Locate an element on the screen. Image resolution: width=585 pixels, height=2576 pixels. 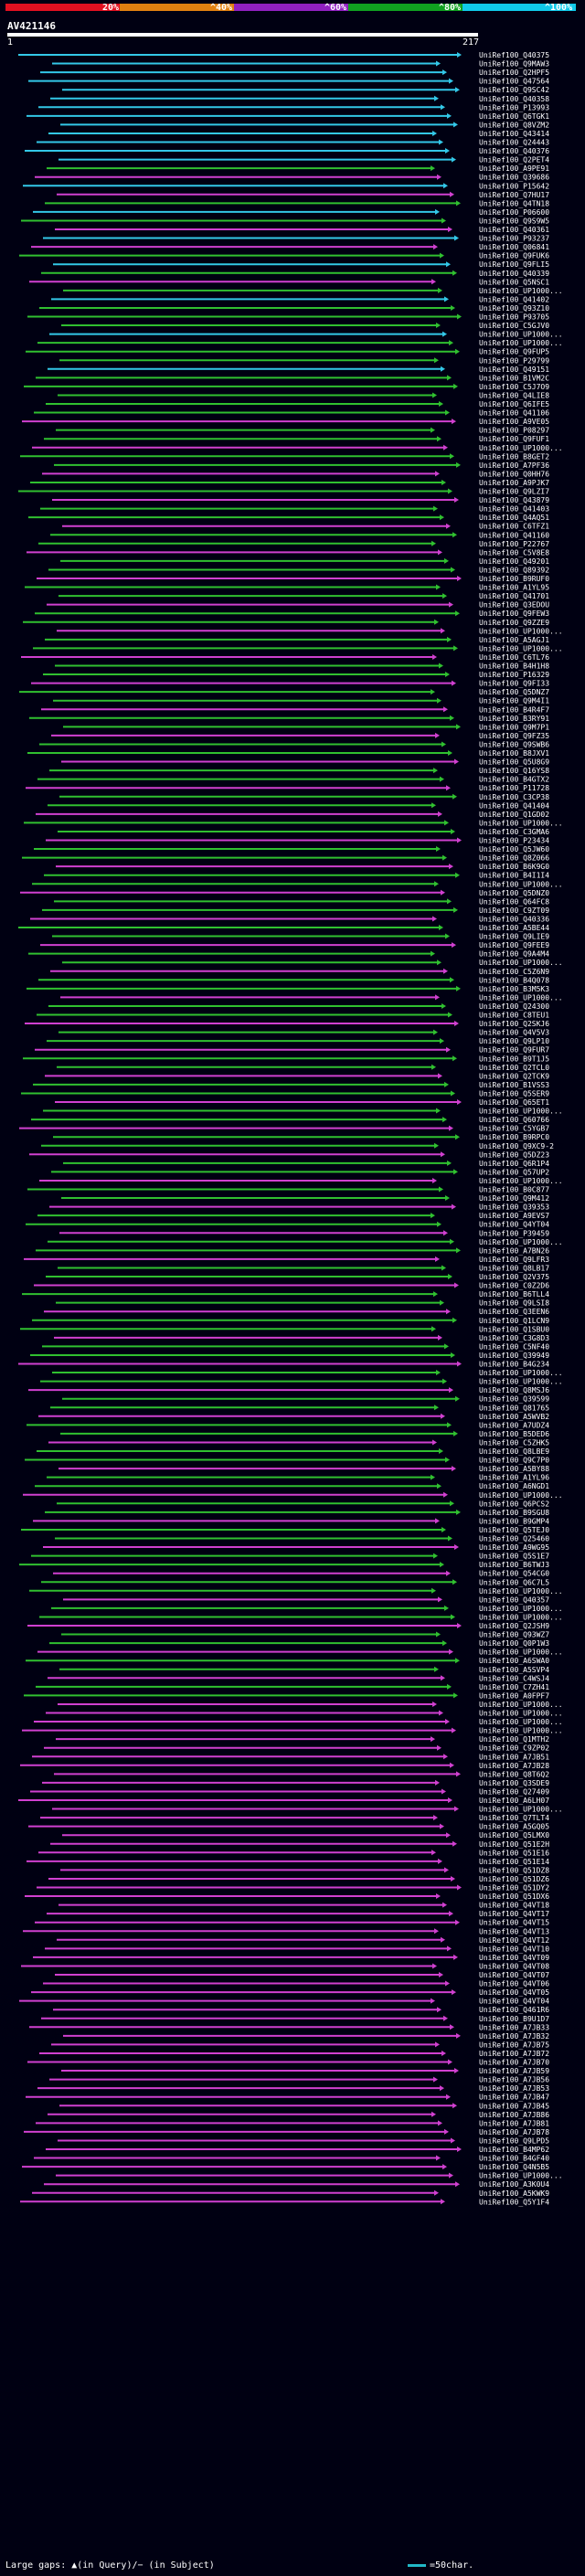
hit-label: UniRef100_Q57UP2 is located at coordinates (514, 1172).